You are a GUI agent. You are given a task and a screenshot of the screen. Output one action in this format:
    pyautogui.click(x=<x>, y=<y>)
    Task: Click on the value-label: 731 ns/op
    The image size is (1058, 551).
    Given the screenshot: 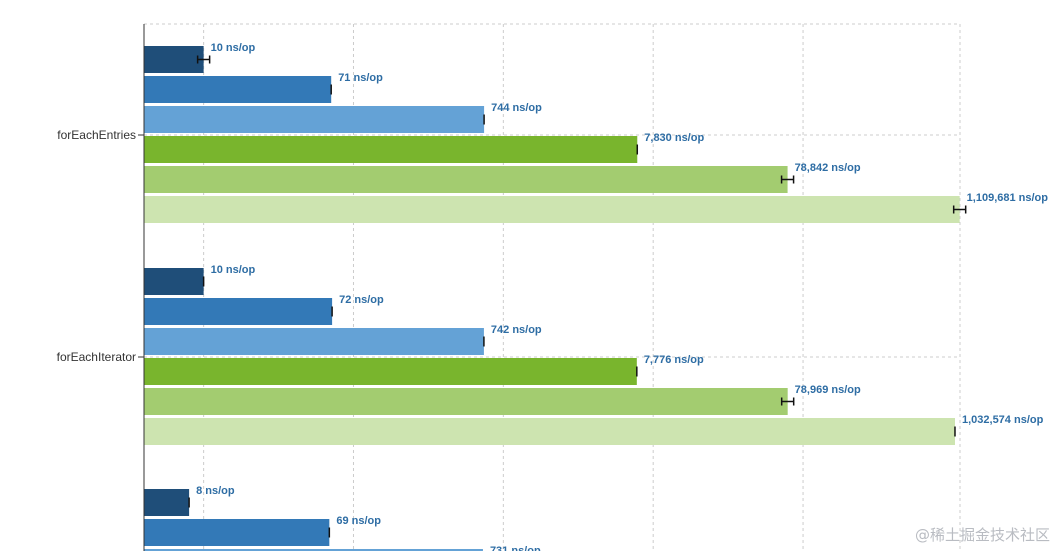 What is the action you would take?
    pyautogui.click(x=515, y=548)
    